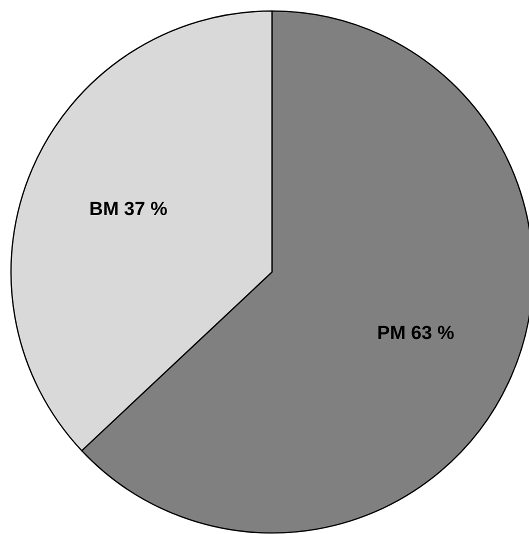  Describe the element at coordinates (415, 333) in the screenshot. I see `slice-label: PM 63 %` at that location.